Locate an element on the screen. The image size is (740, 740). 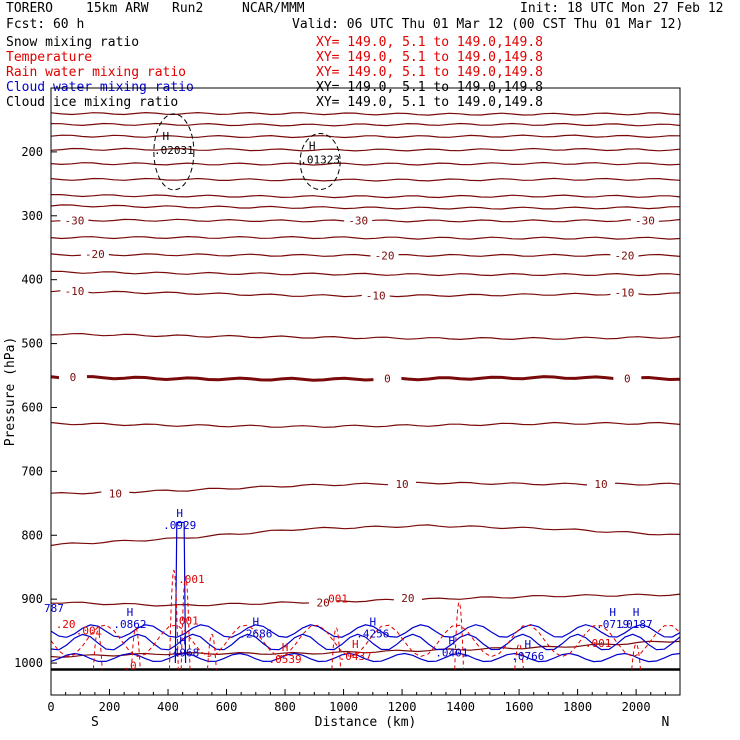
y-tick-label: 600 is located at coordinates (32, 407).